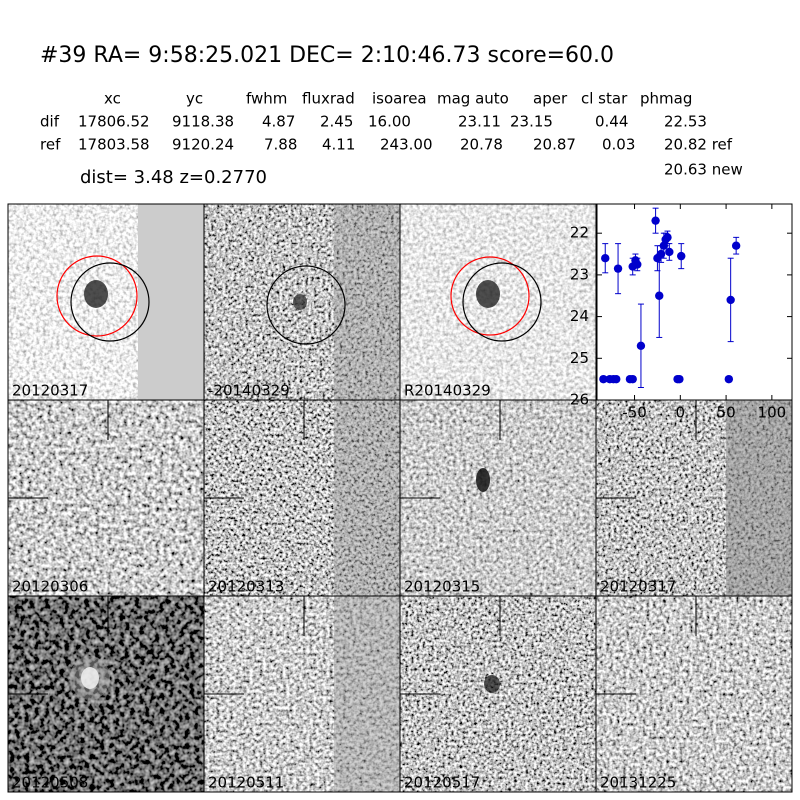 This screenshot has height=800, width=800. I want to click on stamp-label: 20120517, so click(442, 783).